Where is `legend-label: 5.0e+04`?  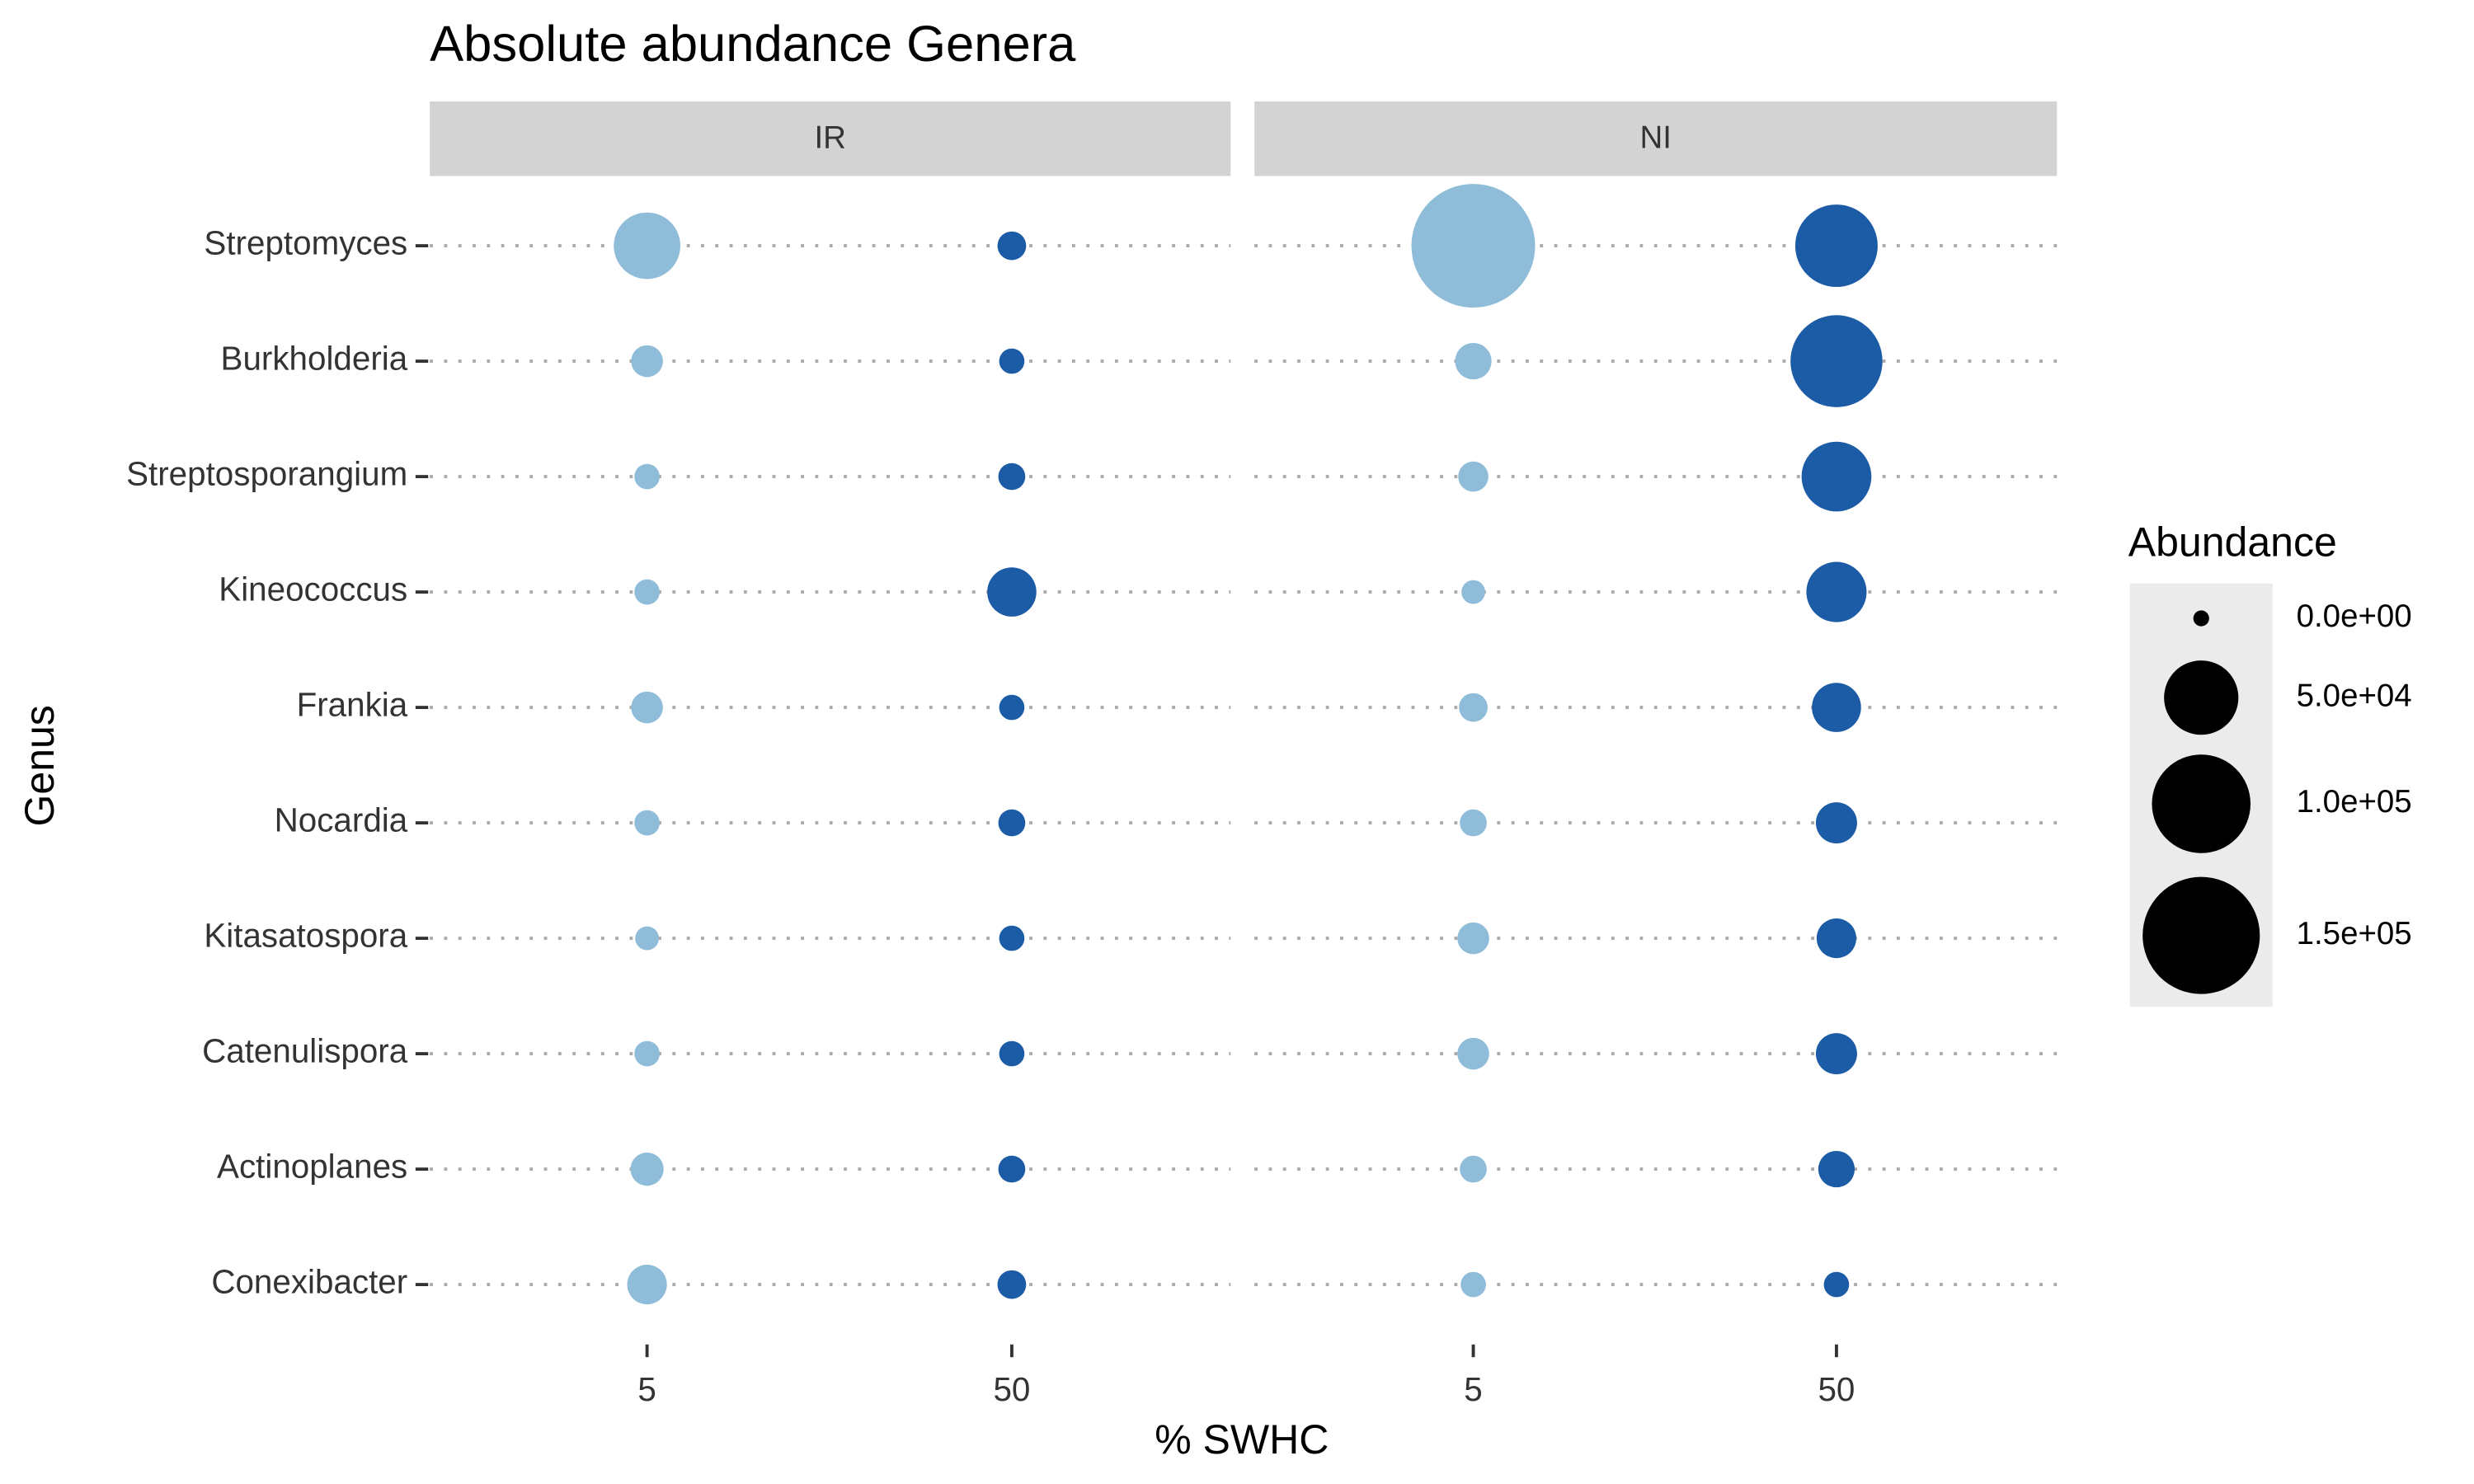 legend-label: 5.0e+04 is located at coordinates (2354, 695).